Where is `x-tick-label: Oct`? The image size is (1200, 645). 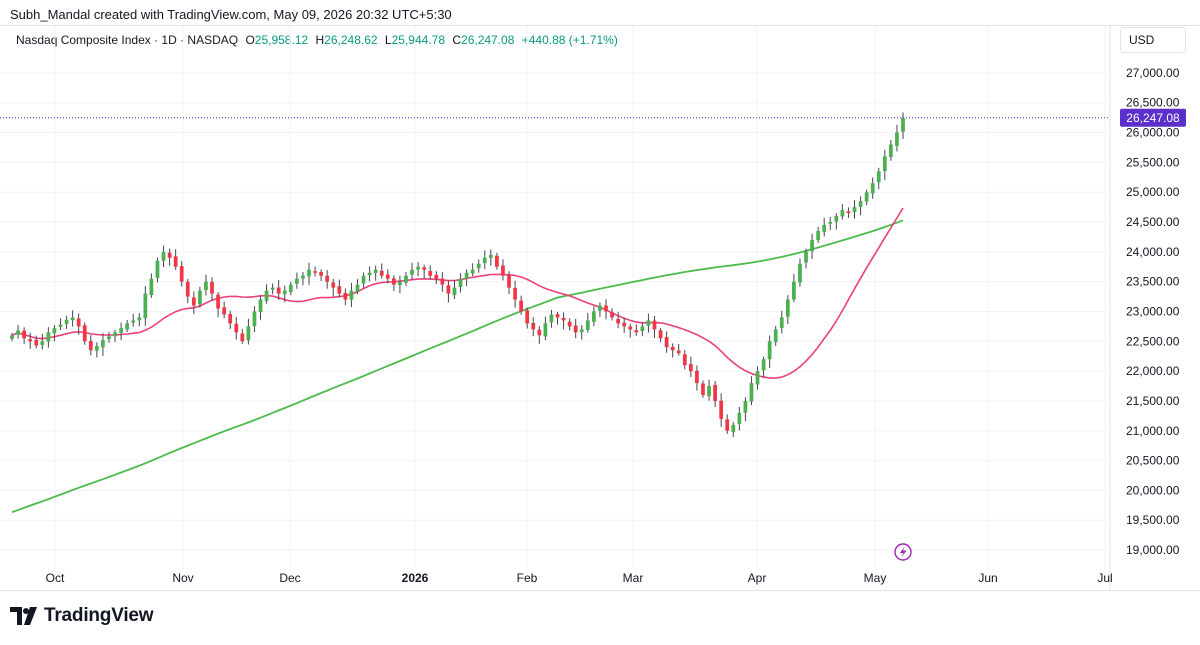 x-tick-label: Oct is located at coordinates (55, 578).